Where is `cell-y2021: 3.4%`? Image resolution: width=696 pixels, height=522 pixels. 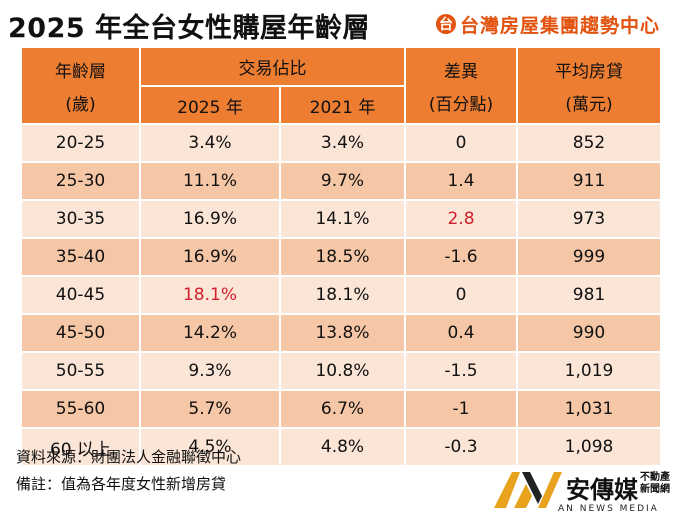
cell-y2021: 3.4% is located at coordinates (342, 143).